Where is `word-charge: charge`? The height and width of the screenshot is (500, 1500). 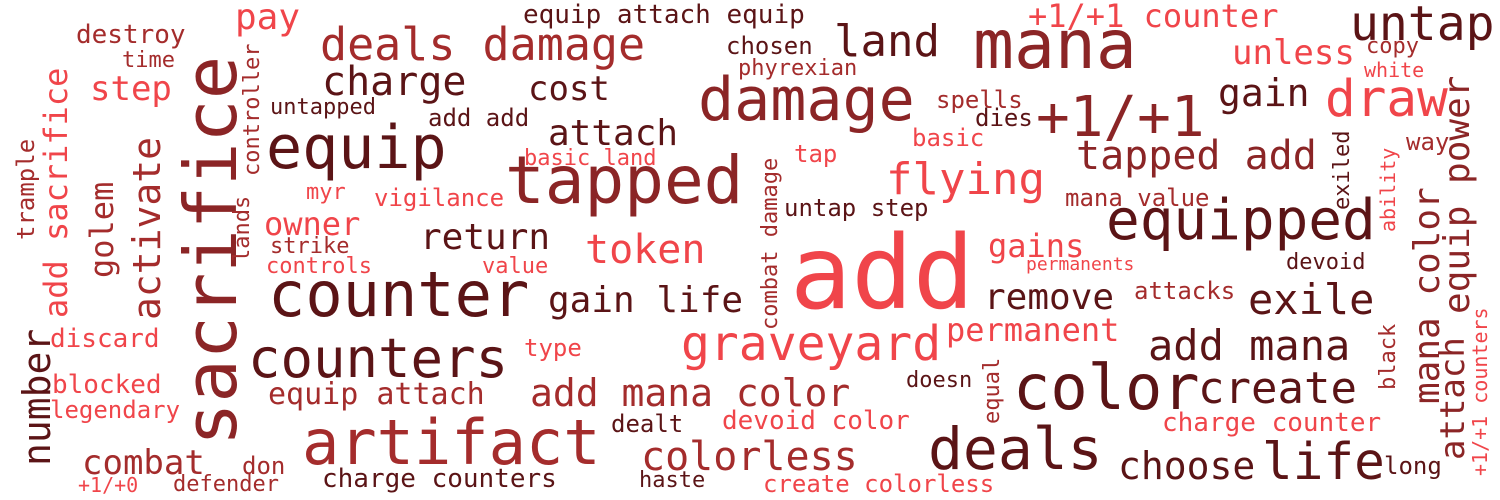
word-charge: charge is located at coordinates (394, 82).